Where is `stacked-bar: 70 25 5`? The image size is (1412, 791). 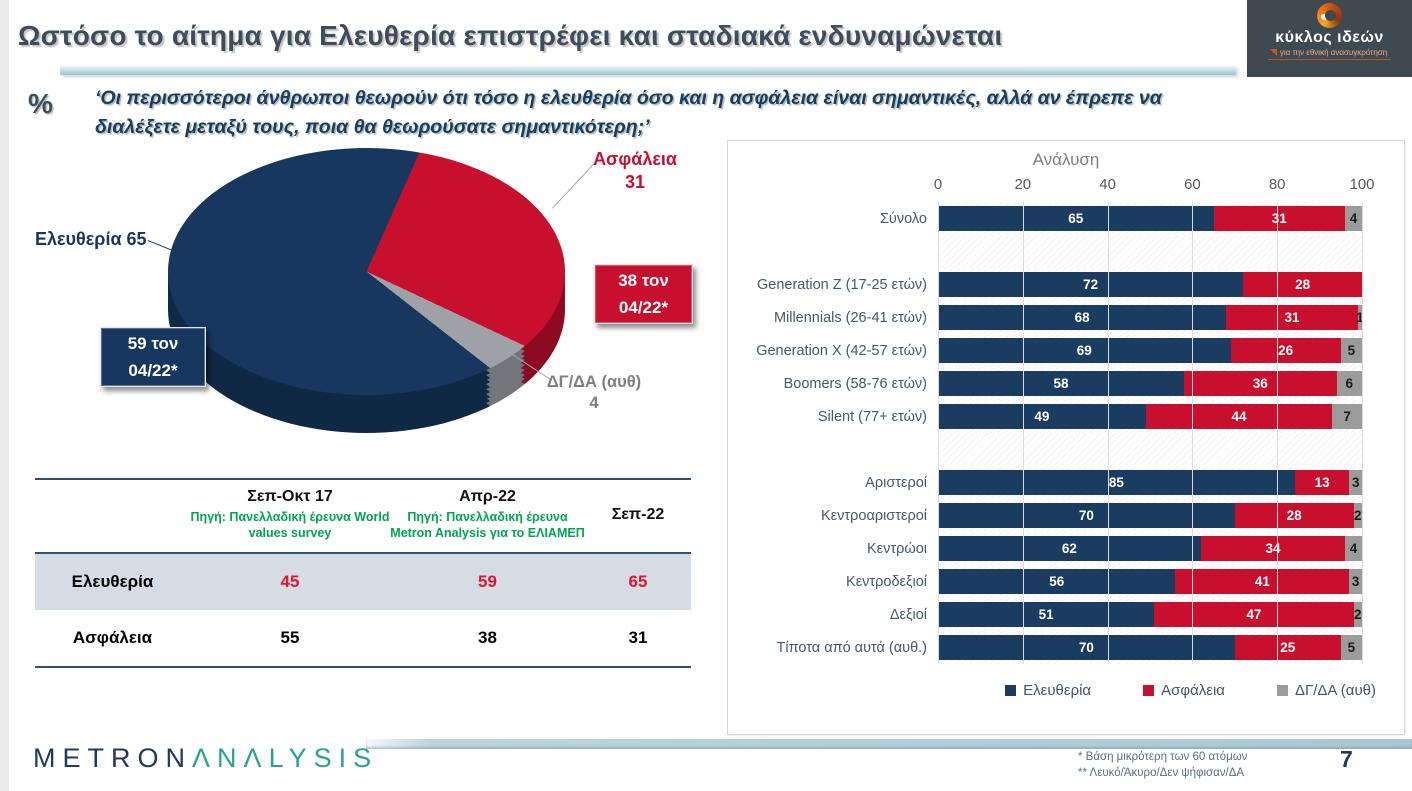 stacked-bar: 70 25 5 is located at coordinates (1150, 647).